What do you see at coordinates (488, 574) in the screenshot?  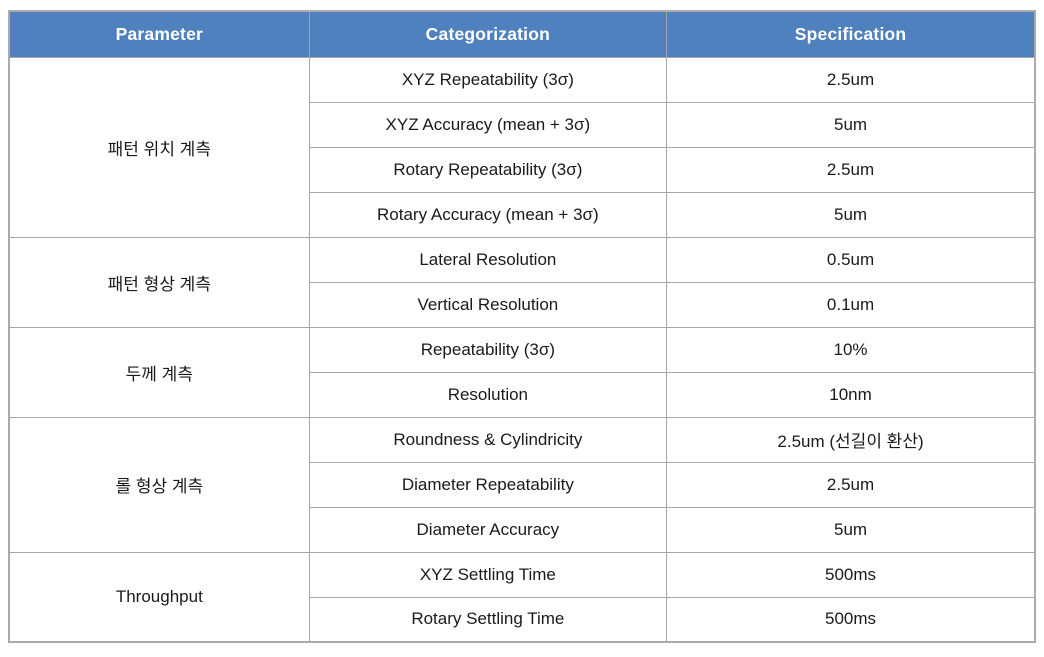 I see `categorization-cell: XYZ Settling Time` at bounding box center [488, 574].